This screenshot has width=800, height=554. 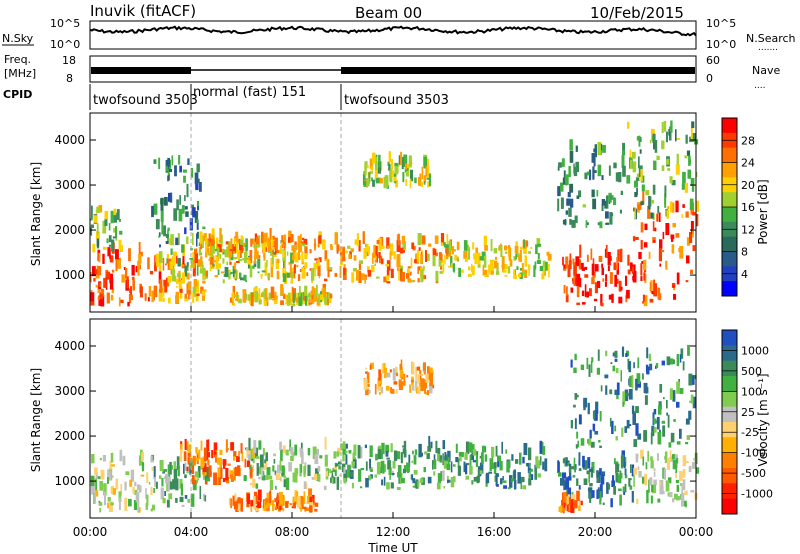 What do you see at coordinates (36, 420) in the screenshot?
I see `vel-ylabel: Slant Range [km]` at bounding box center [36, 420].